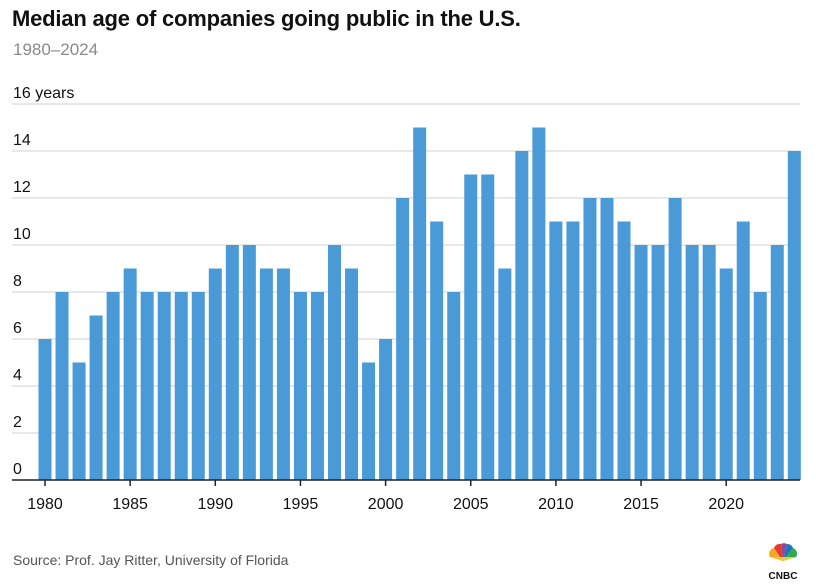  I want to click on bar-2024, so click(794, 315).